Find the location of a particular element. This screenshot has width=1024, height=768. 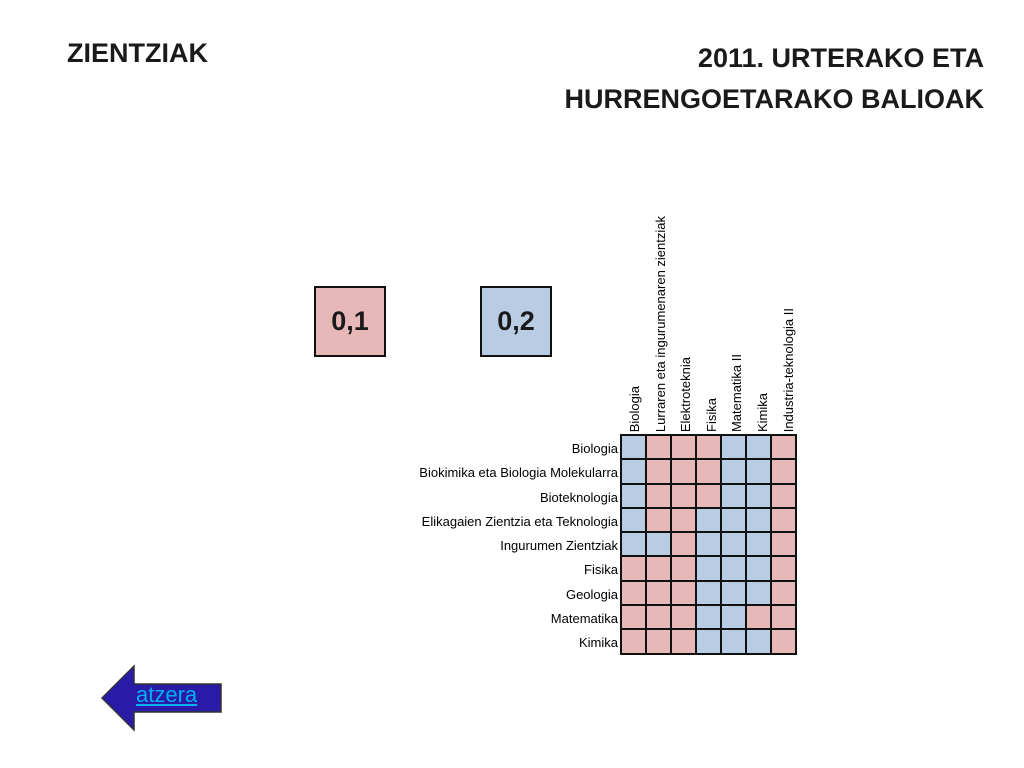

matrix-row-label: Elikagaien Zientzia eta Teknologia is located at coordinates (519, 521).